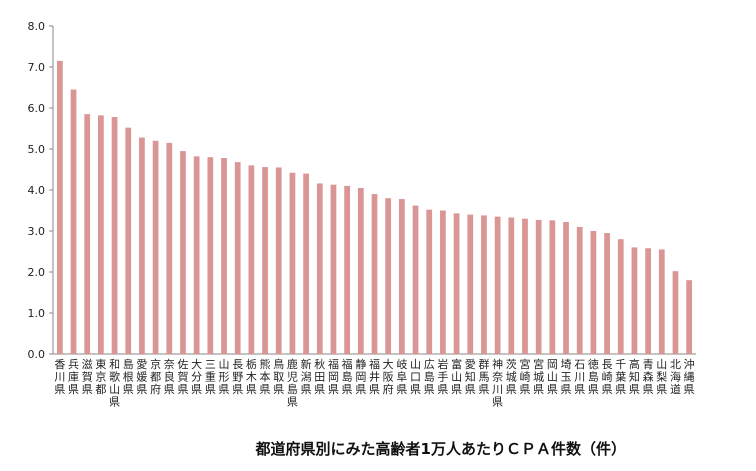 This screenshot has height=471, width=756. I want to click on category-label: 埼玉県, so click(566, 376).